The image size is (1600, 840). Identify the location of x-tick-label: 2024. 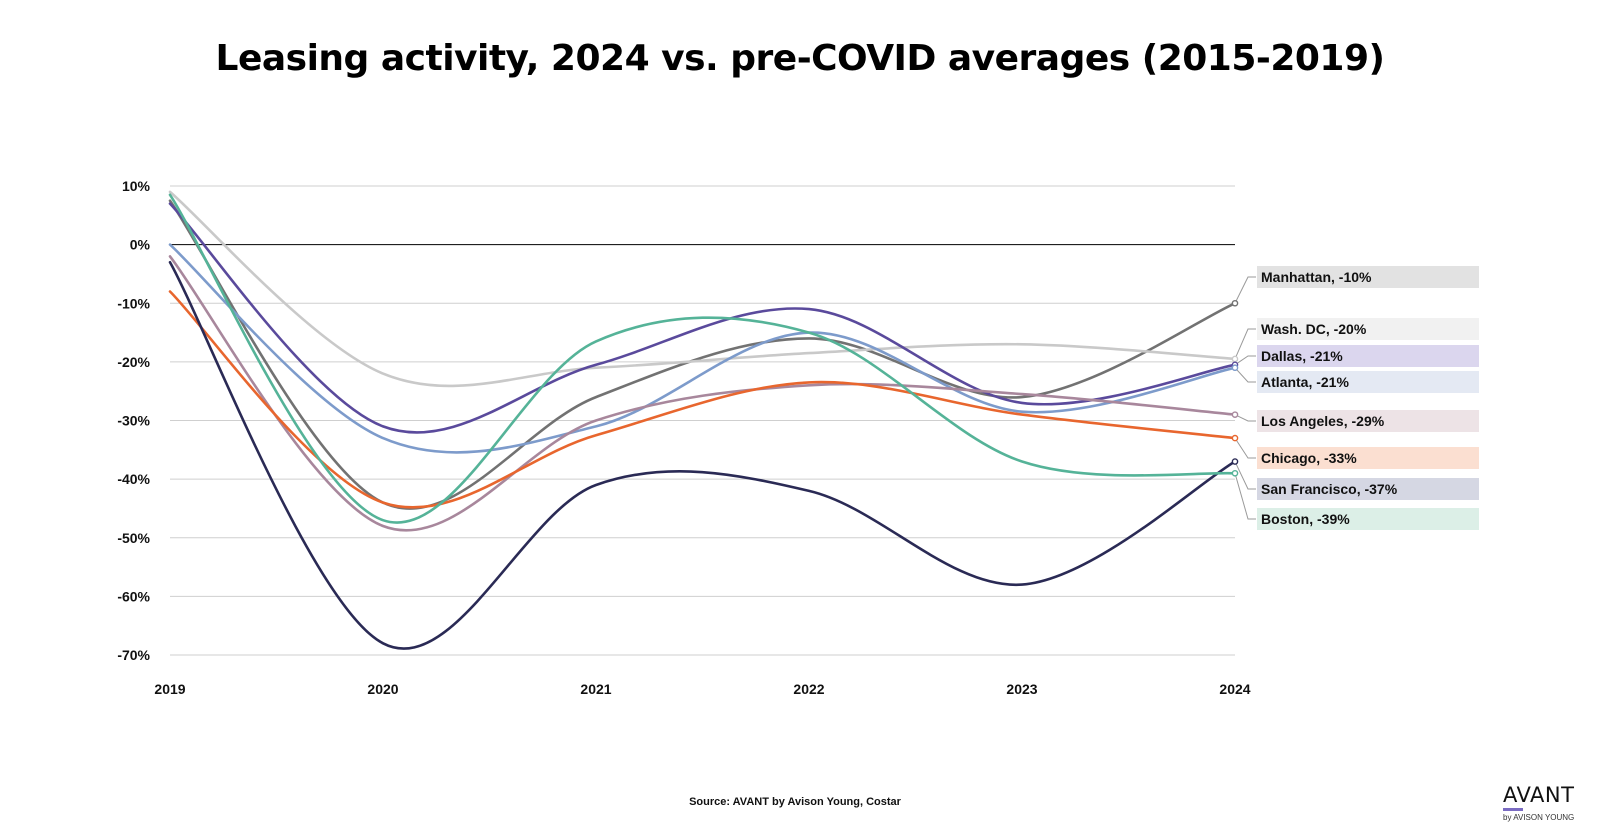
(1234, 689).